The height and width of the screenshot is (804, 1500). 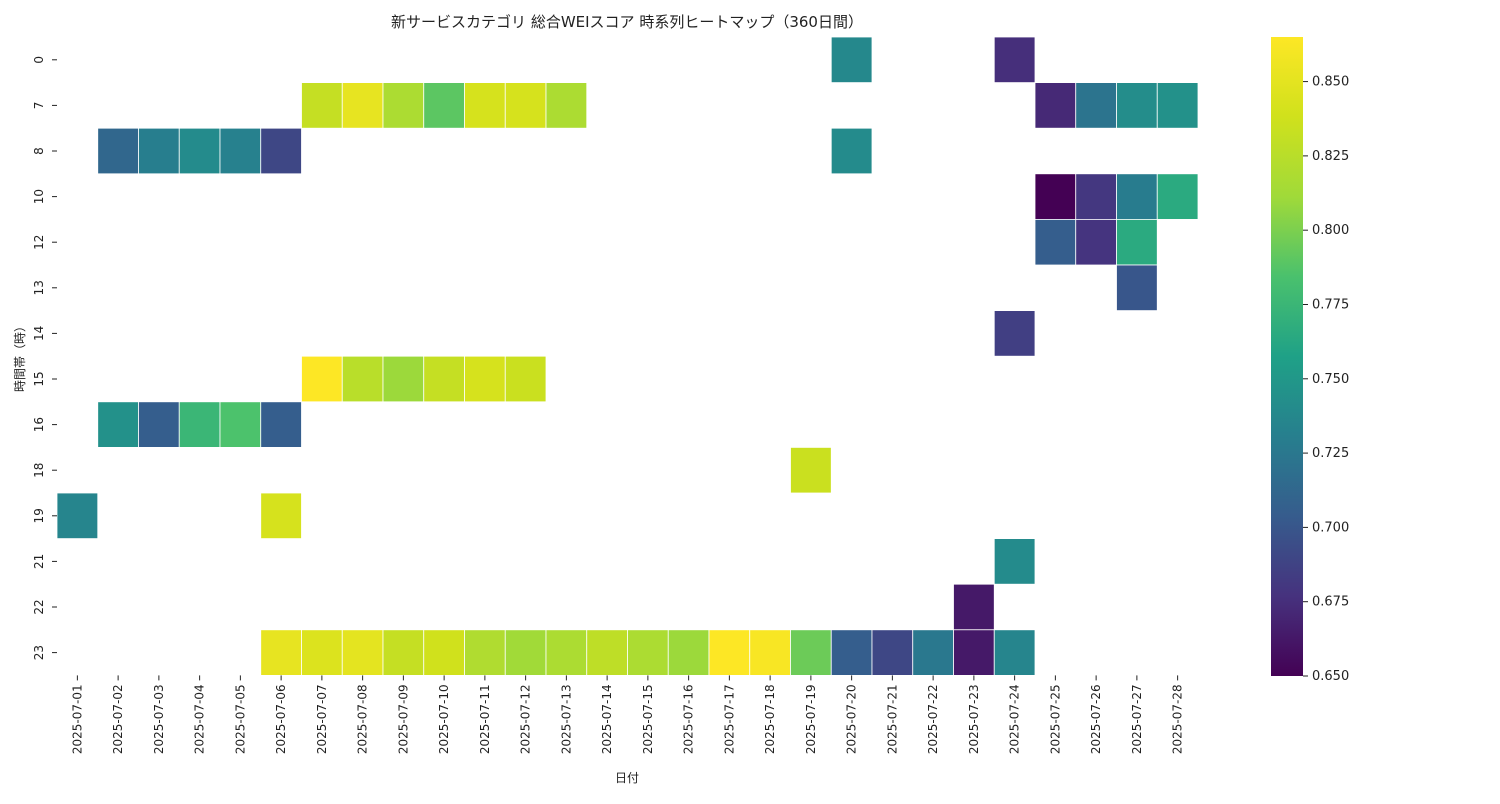 What do you see at coordinates (39, 151) in the screenshot?
I see `y-tick-label: 8` at bounding box center [39, 151].